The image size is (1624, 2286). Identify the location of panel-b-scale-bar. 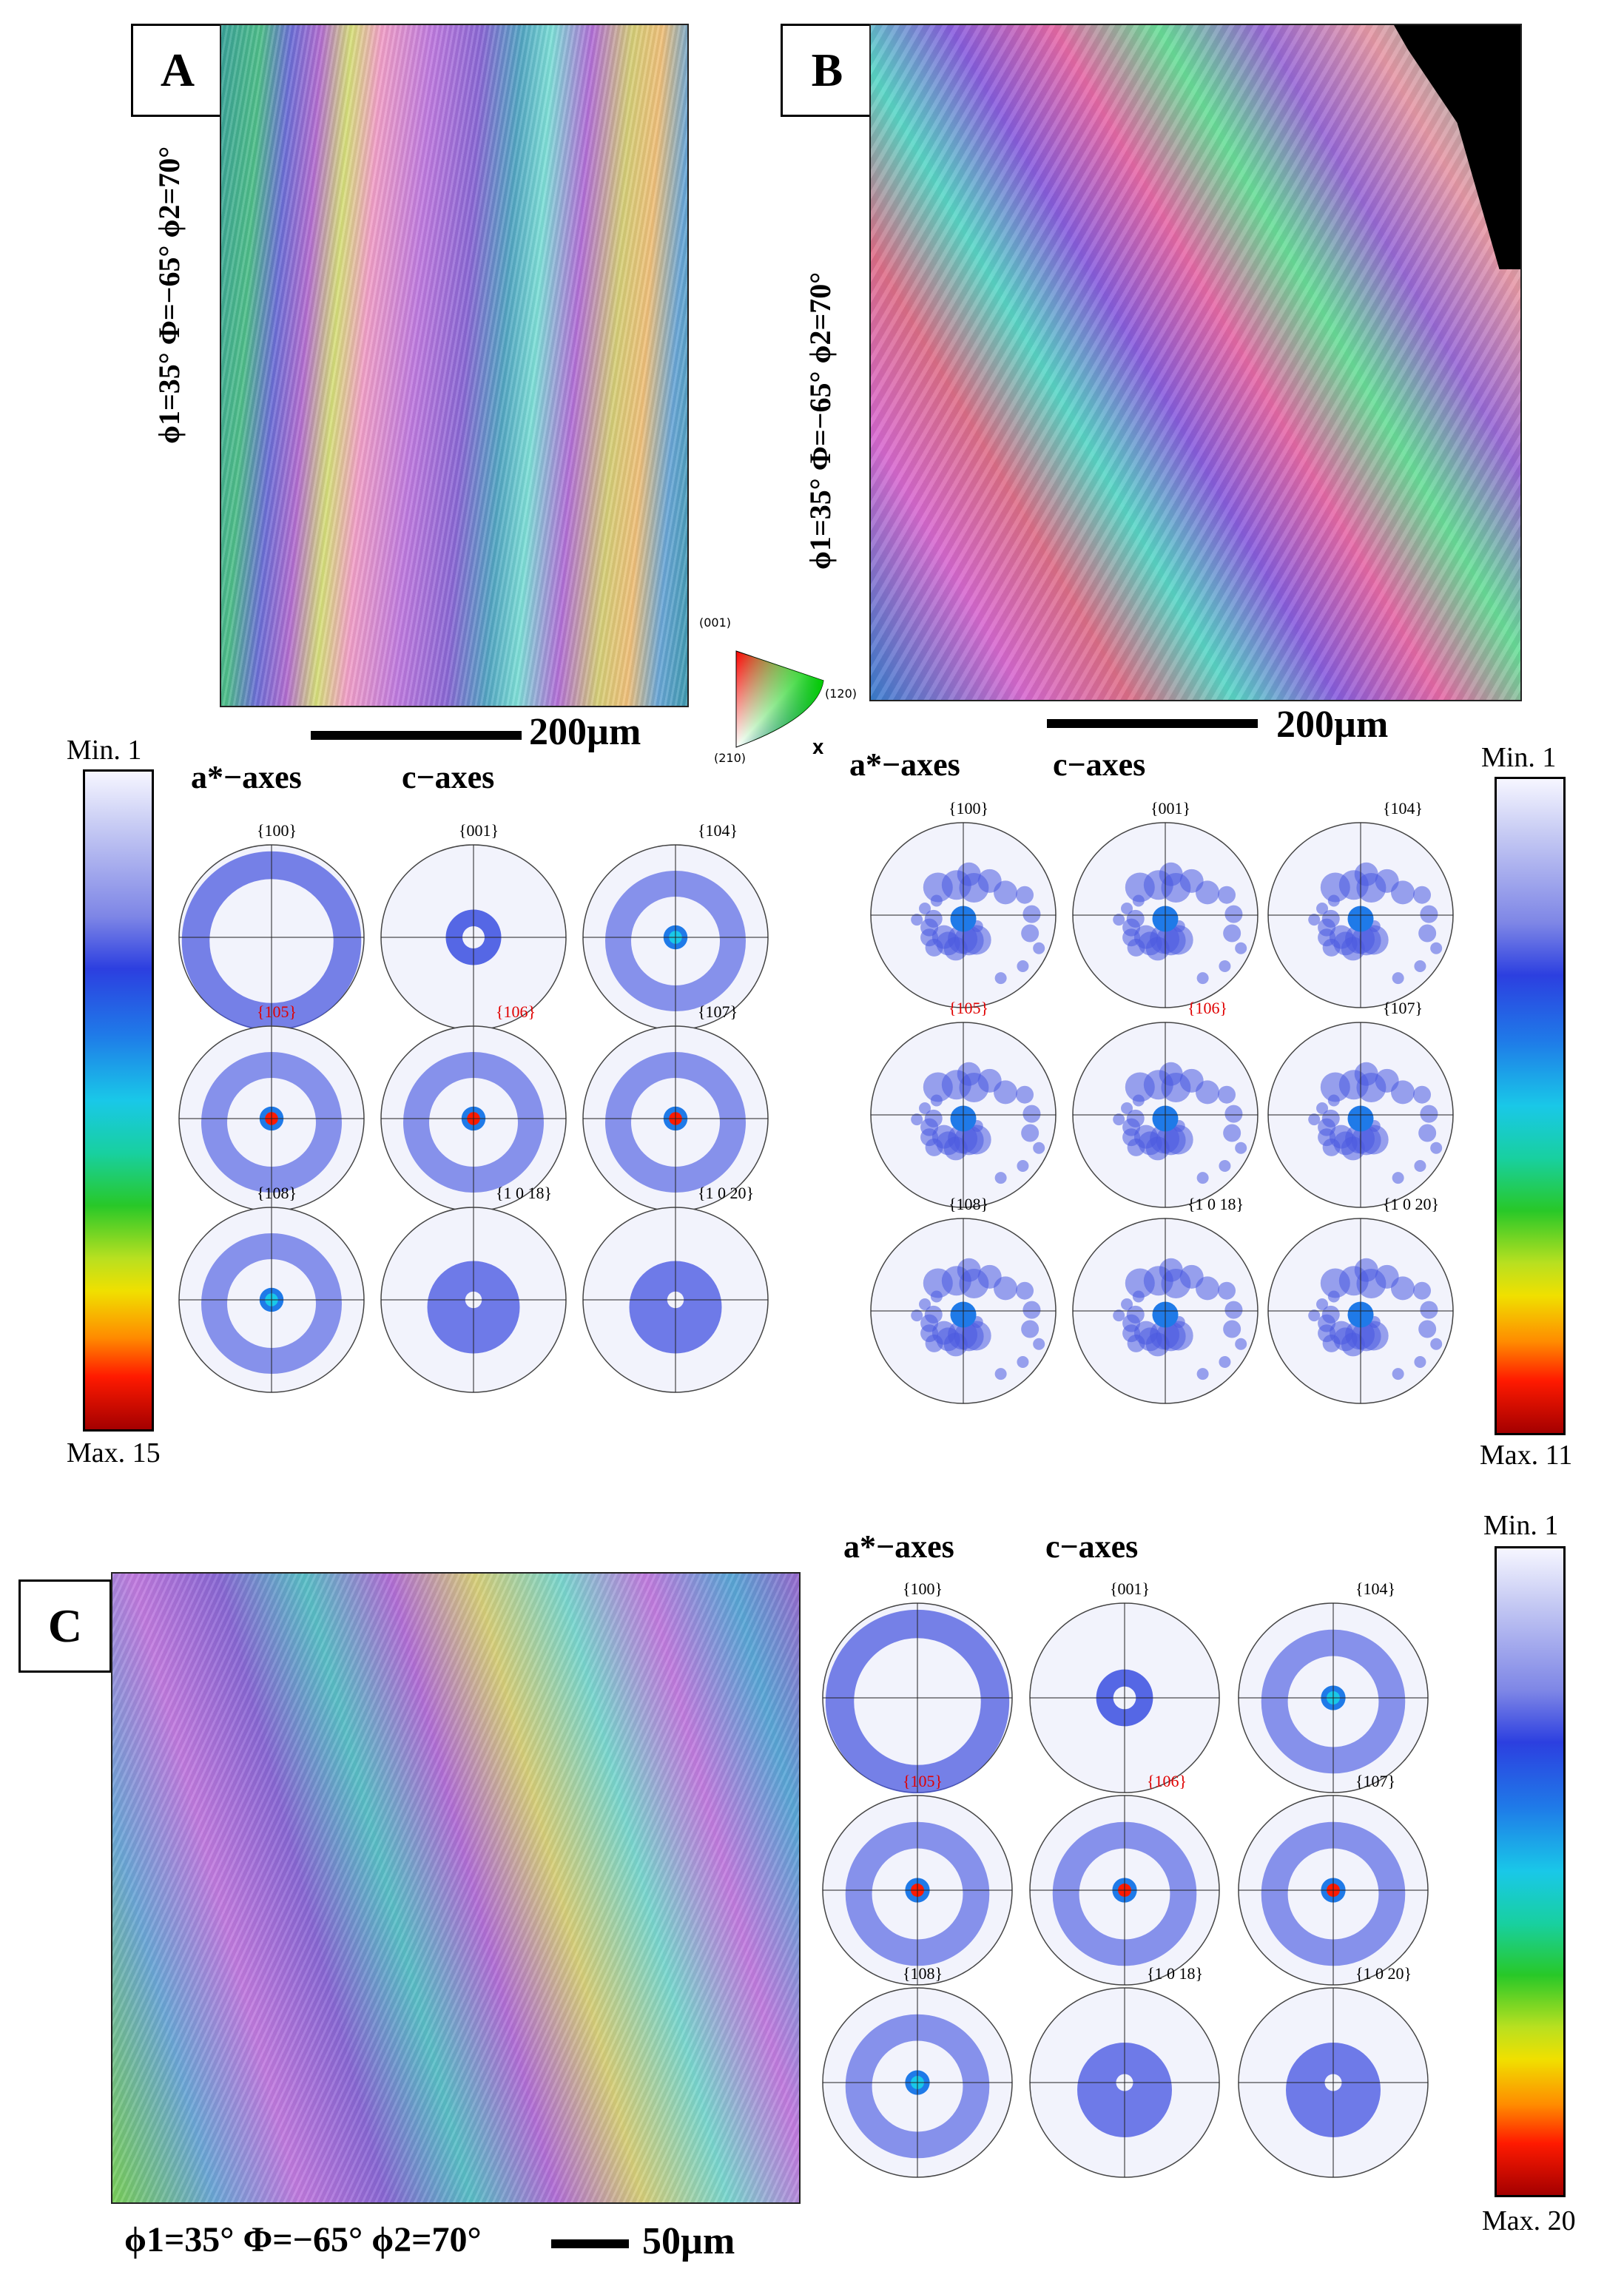
(1152, 723).